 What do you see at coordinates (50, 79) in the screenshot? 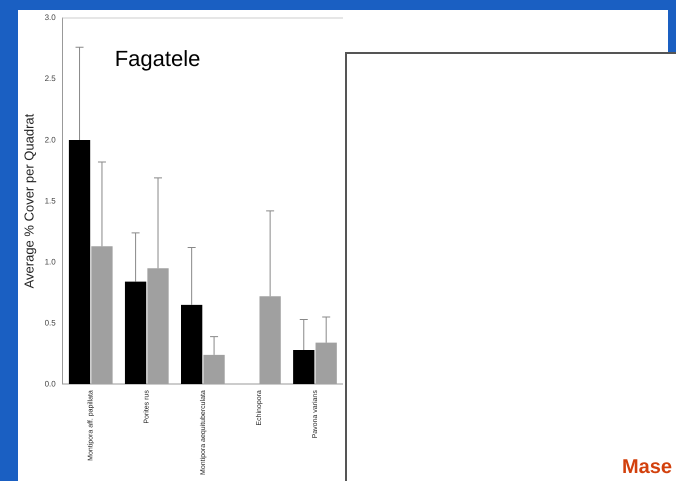
I see `y-tick-label: 2.5` at bounding box center [50, 79].